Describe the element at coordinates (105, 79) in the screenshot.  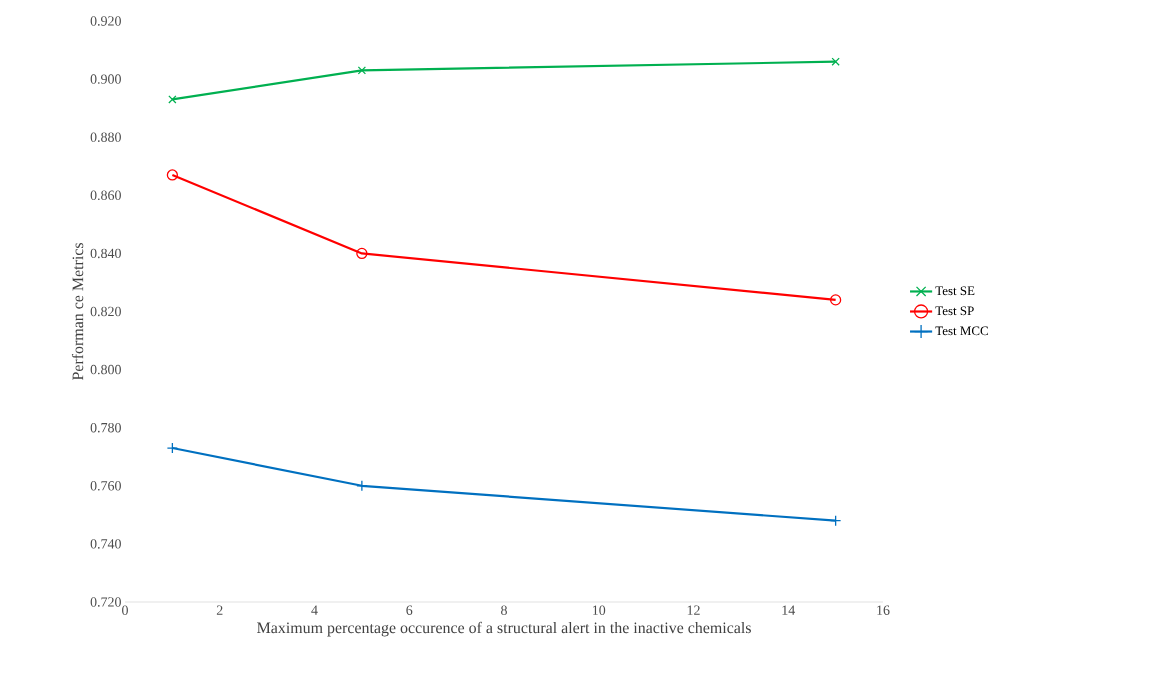
I see `y-tick-label: 0.900` at that location.